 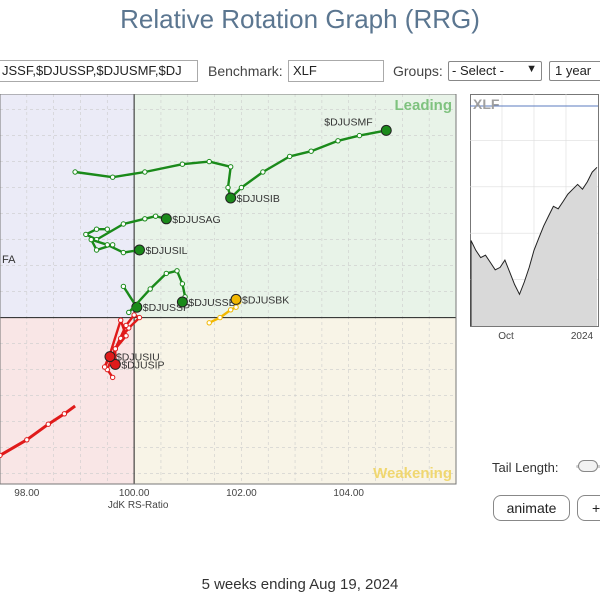 I want to click on benchmark-area, so click(x=534, y=246).